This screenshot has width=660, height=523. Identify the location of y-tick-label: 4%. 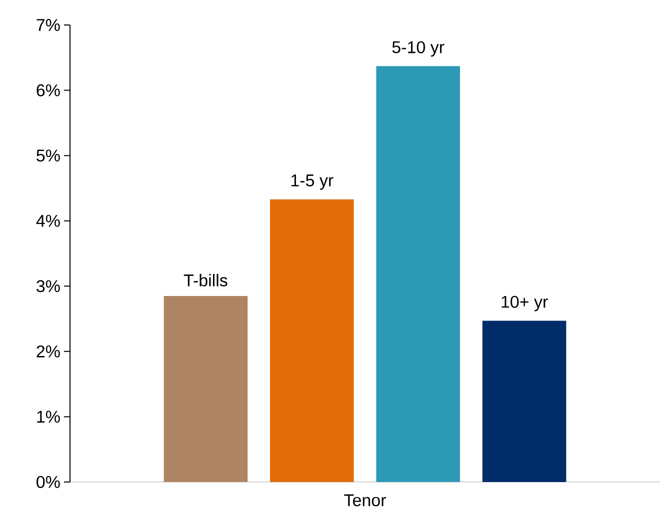
(48, 220).